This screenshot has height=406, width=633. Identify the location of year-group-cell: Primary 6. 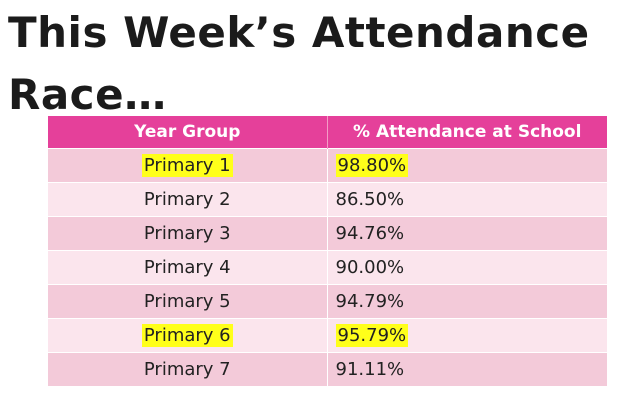
(188, 335).